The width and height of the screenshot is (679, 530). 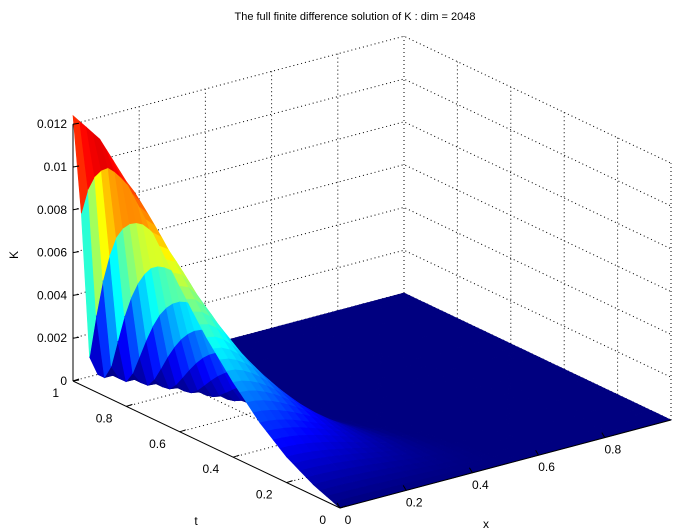 I want to click on x-axis-line, so click(x=505, y=464).